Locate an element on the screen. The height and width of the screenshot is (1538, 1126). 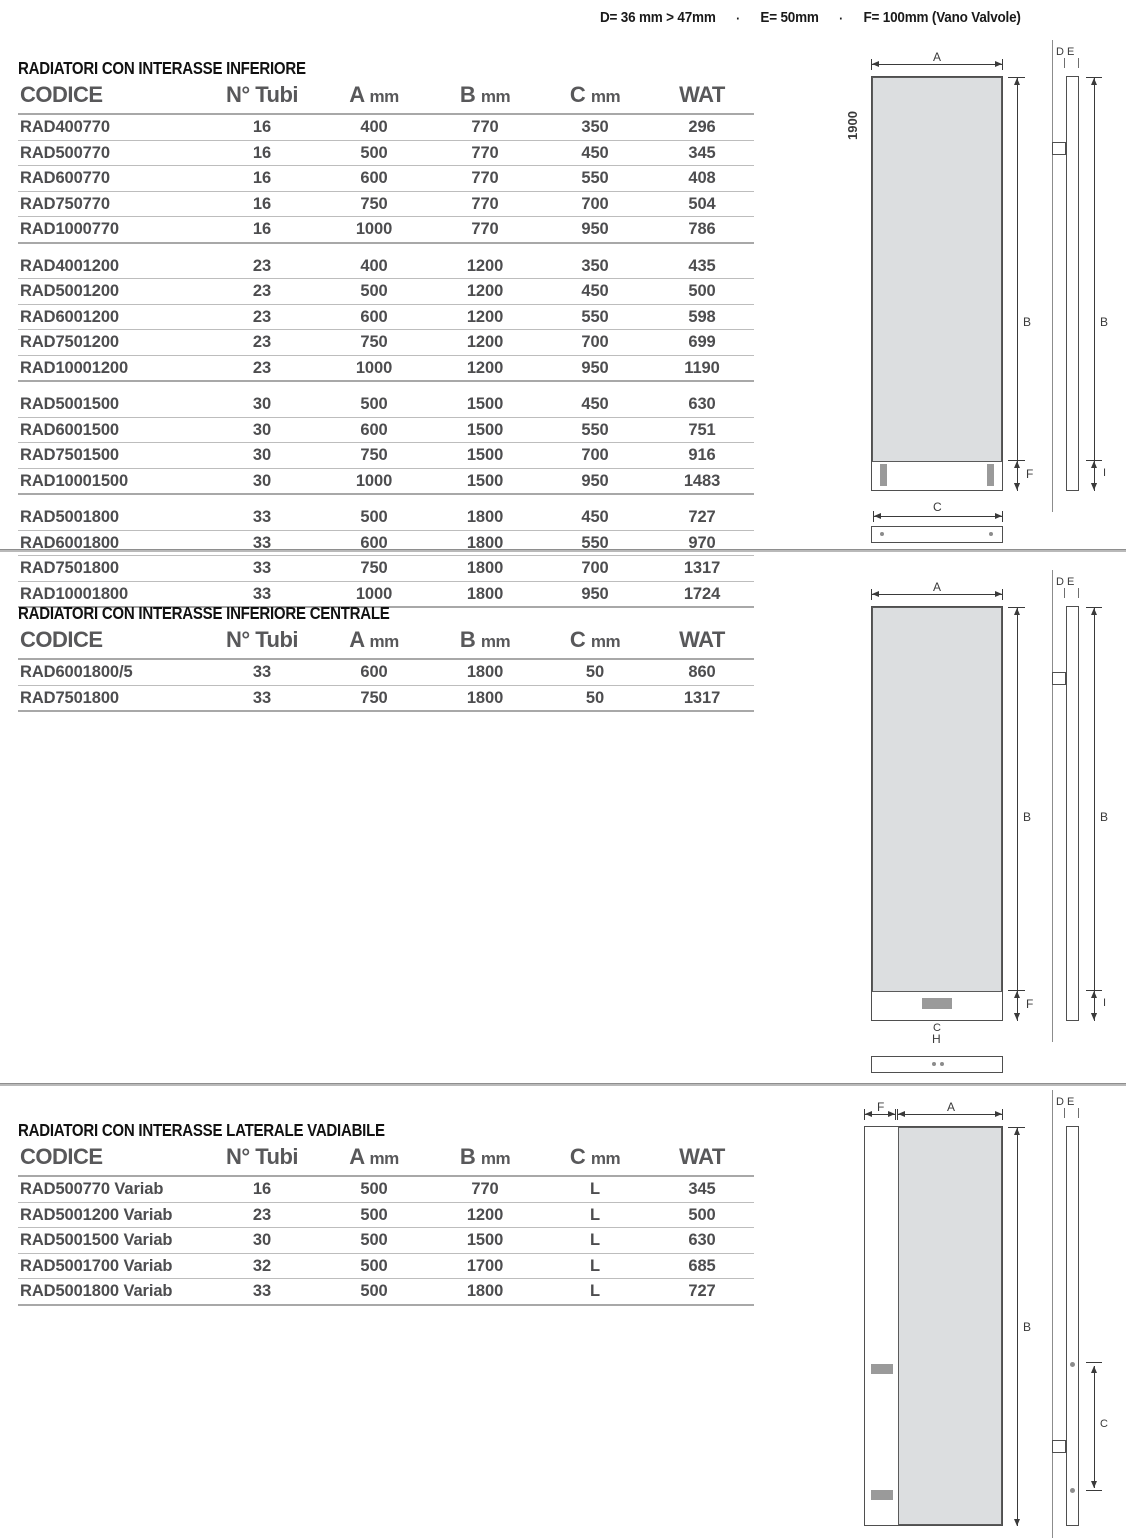
drawing2-side-tick-e is located at coordinates (1078, 593).